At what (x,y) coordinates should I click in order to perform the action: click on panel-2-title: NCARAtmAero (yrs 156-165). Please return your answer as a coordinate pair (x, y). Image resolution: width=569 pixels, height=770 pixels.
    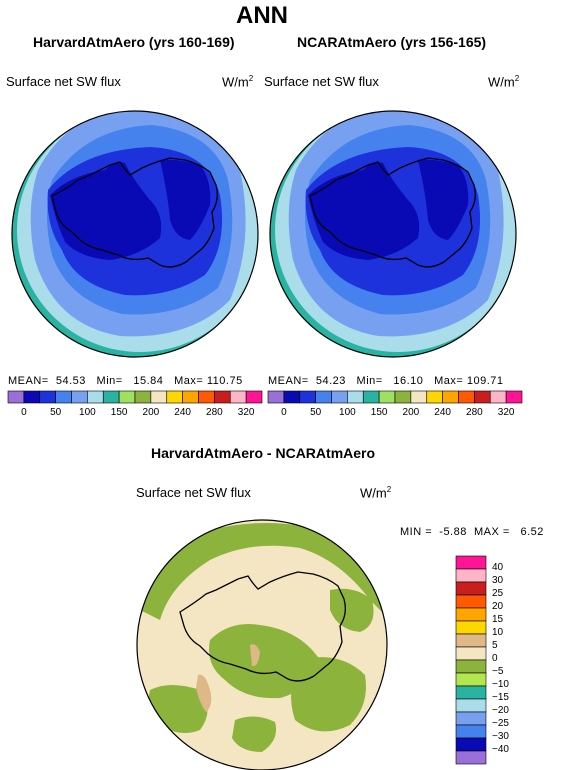
    Looking at the image, I should click on (392, 42).